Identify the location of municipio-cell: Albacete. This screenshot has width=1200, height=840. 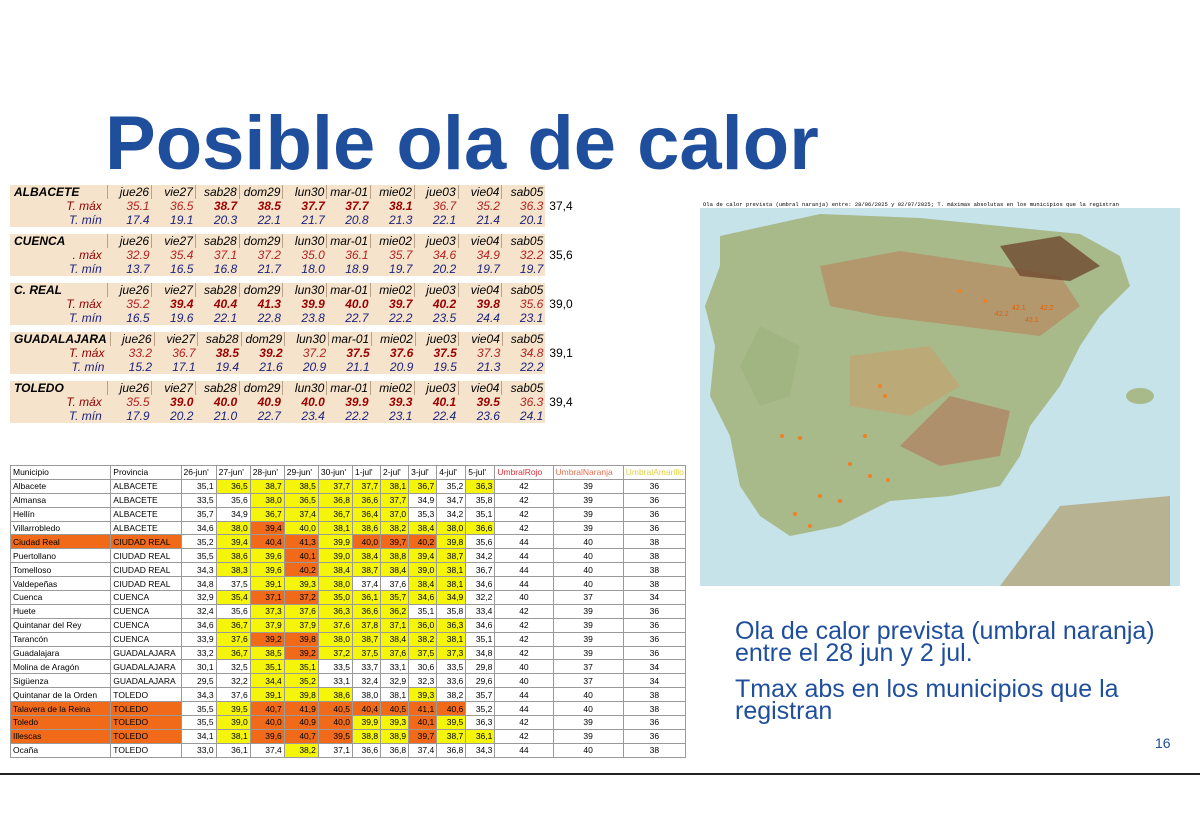
(60, 486).